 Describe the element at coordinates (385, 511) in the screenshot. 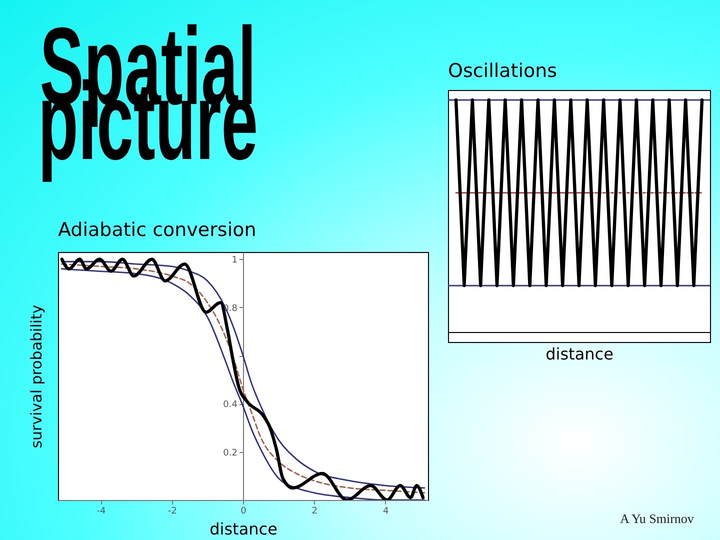

I see `x-tick-label: 4` at that location.